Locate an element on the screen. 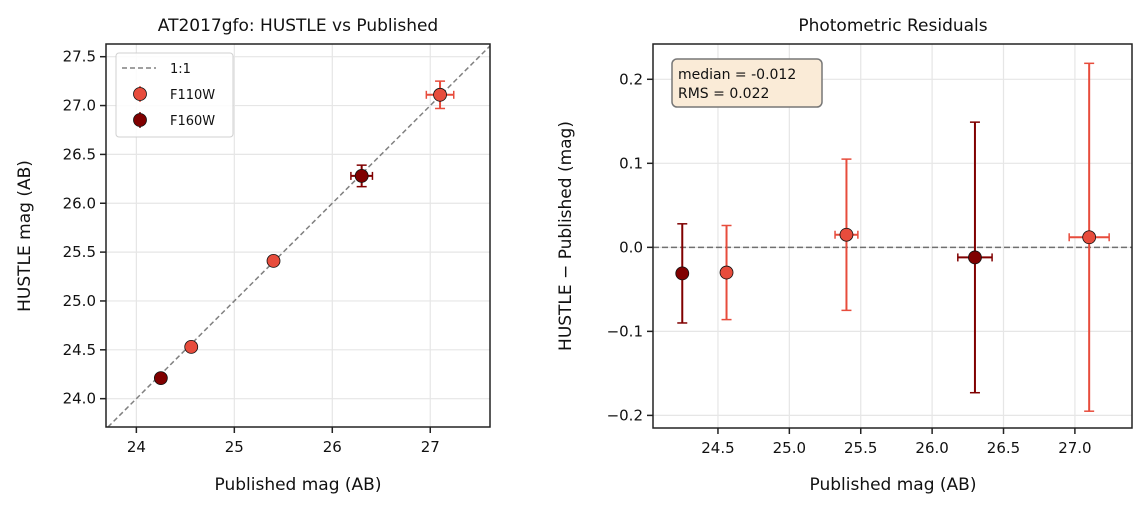 The width and height of the screenshot is (1147, 509). y-tick-label: 25.0 is located at coordinates (79, 301).